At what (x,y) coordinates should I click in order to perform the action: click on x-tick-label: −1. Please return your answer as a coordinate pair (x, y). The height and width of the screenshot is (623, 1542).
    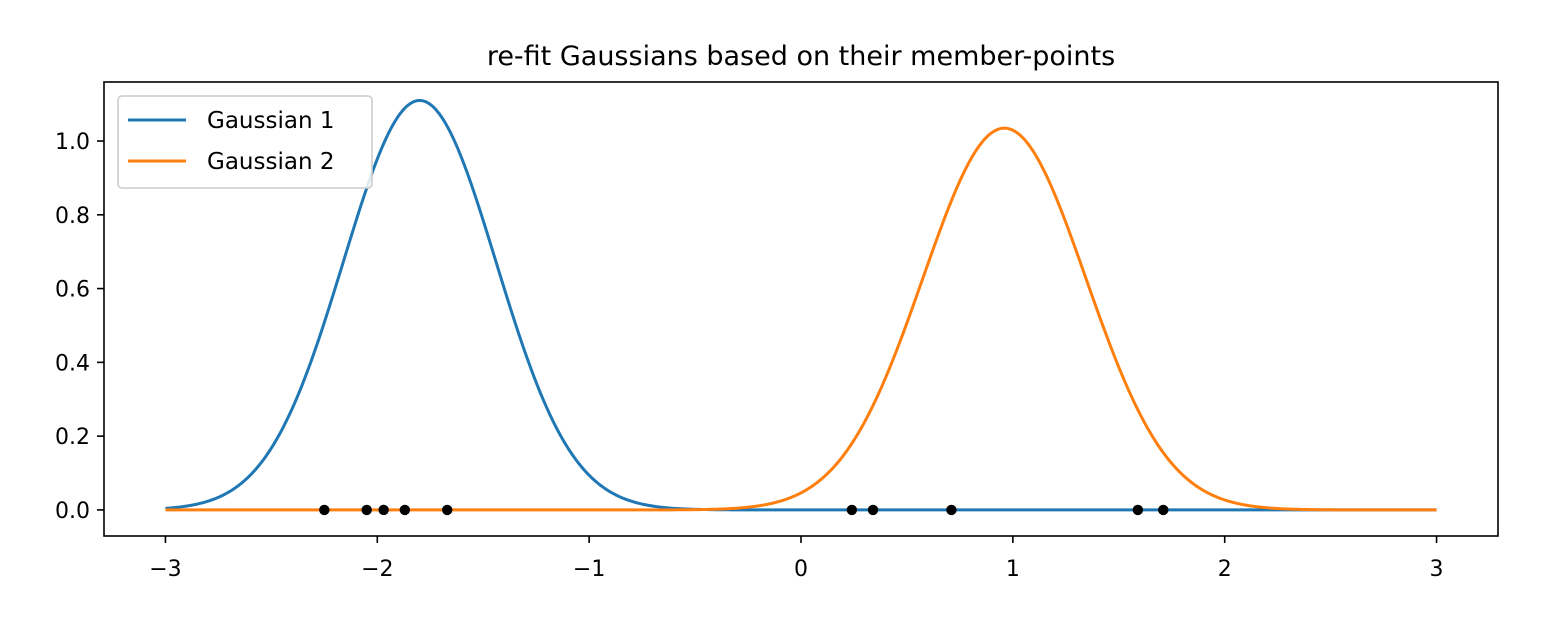
    Looking at the image, I should click on (589, 569).